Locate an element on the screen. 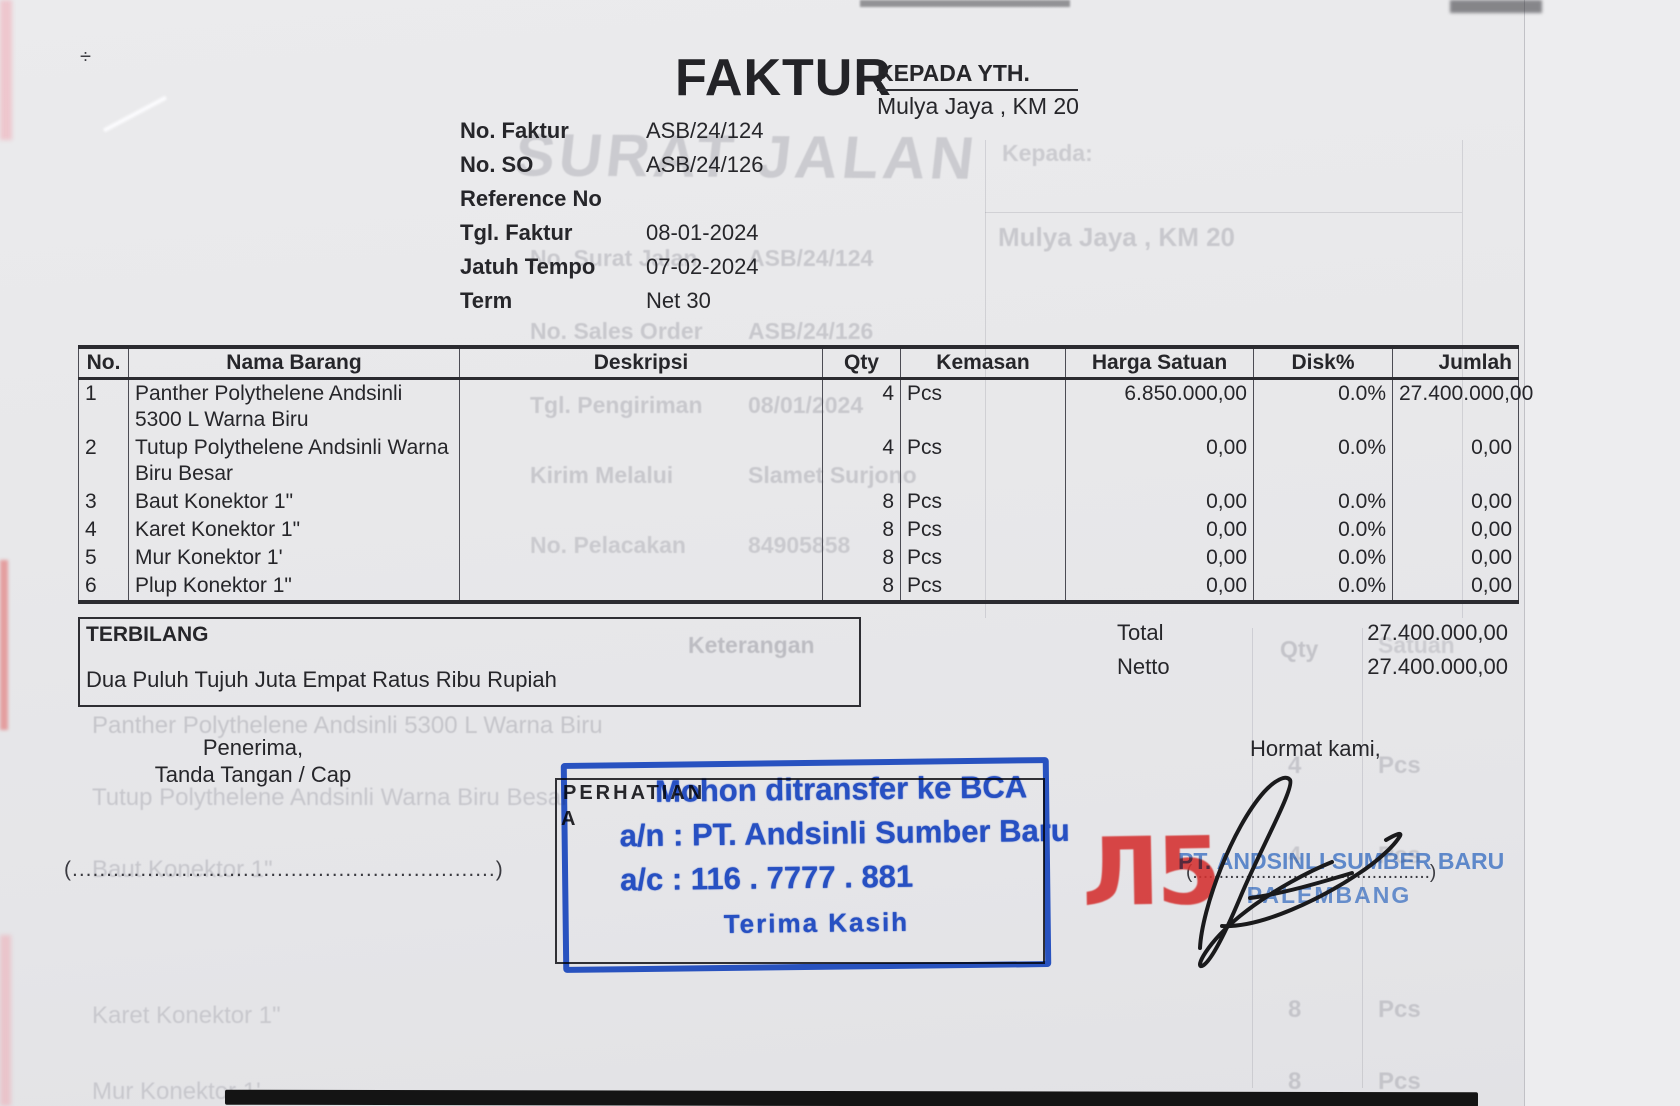 This screenshot has width=1680, height=1106. cell-no: 3 is located at coordinates (103, 502).